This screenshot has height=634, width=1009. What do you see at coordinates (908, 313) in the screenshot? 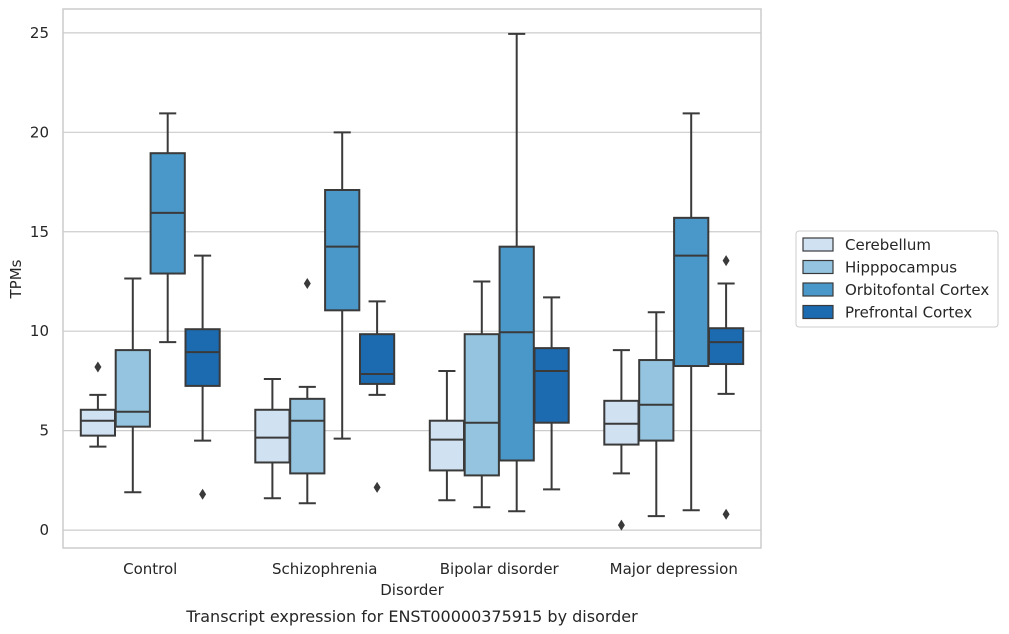
I see `legend-label: Prefrontal Cortex` at bounding box center [908, 313].